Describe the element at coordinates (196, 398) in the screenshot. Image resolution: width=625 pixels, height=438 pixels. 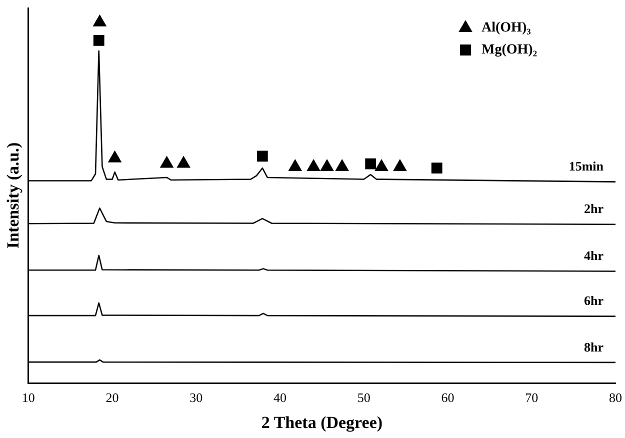
I see `x-tick-label: 30` at that location.